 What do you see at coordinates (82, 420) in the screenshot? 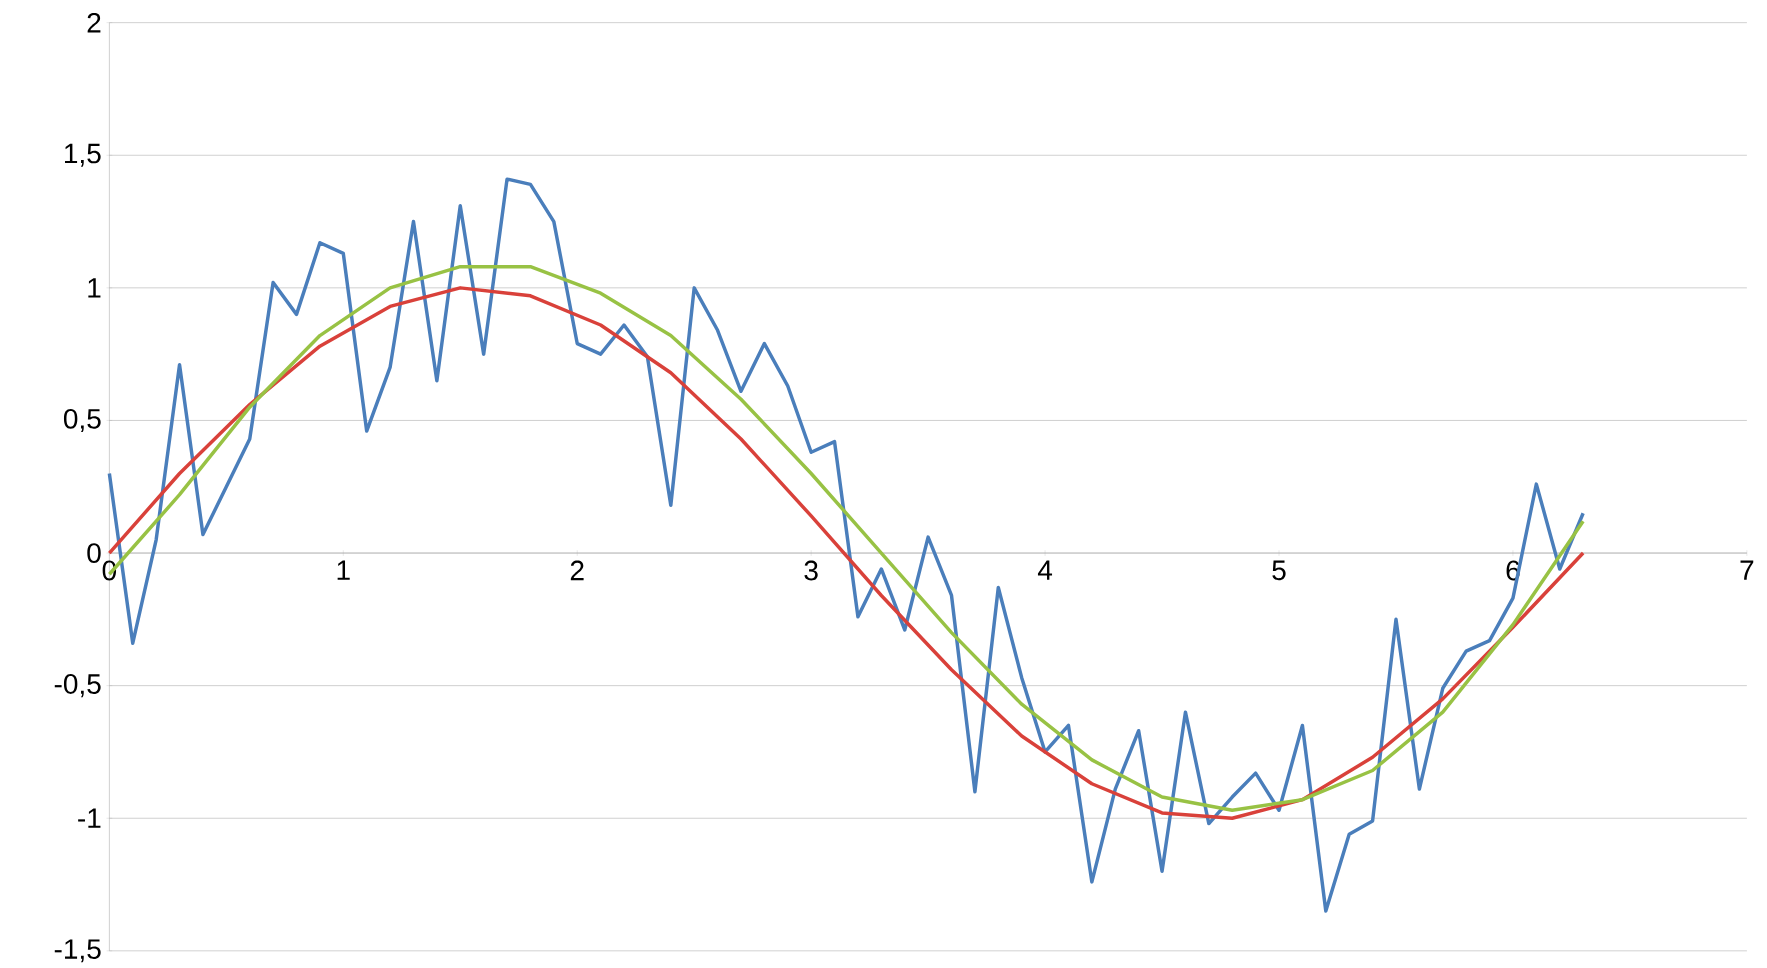
I see `y-tick-label: 0,5` at bounding box center [82, 420].